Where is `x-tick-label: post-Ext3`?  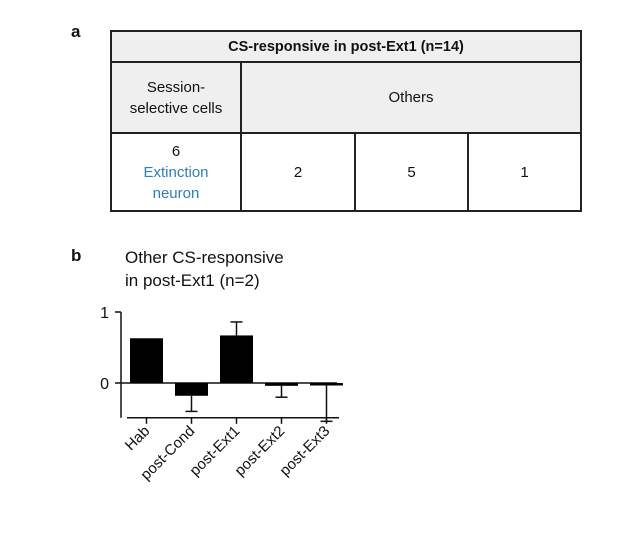
x-tick-label: post-Ext3 is located at coordinates (304, 451).